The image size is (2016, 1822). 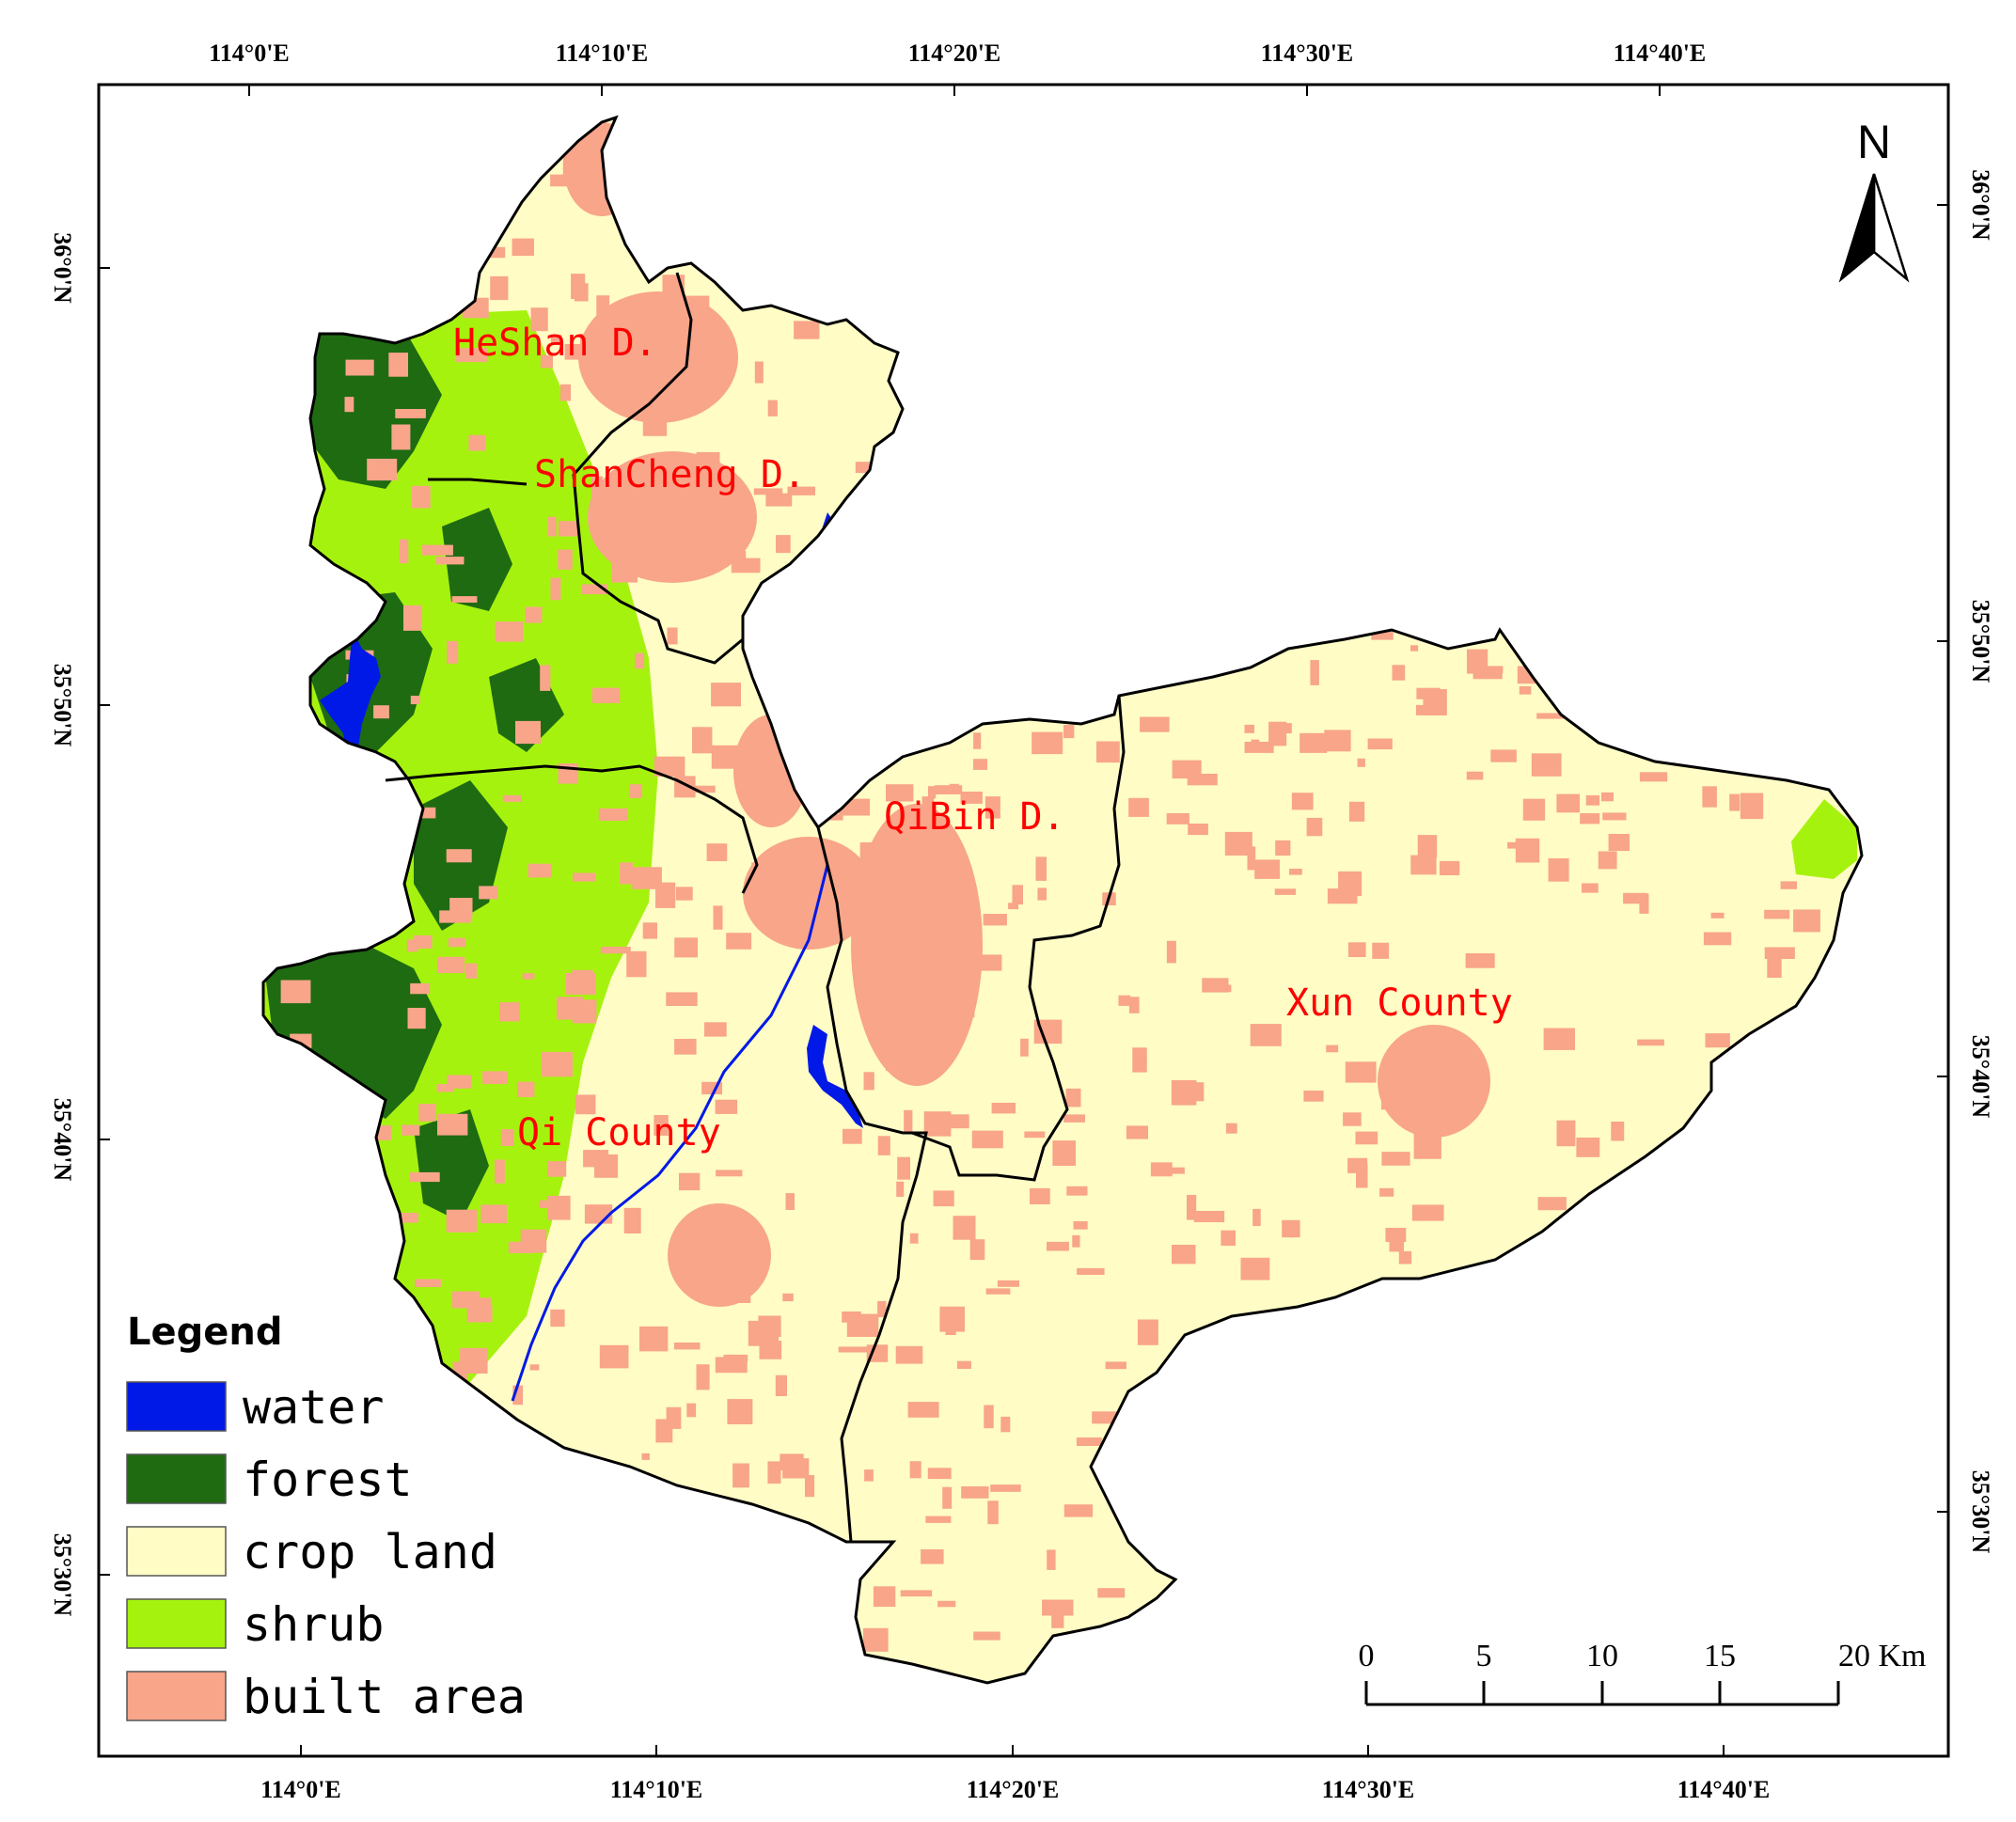 What do you see at coordinates (177, 1406) in the screenshot?
I see `legend-swatch-water` at bounding box center [177, 1406].